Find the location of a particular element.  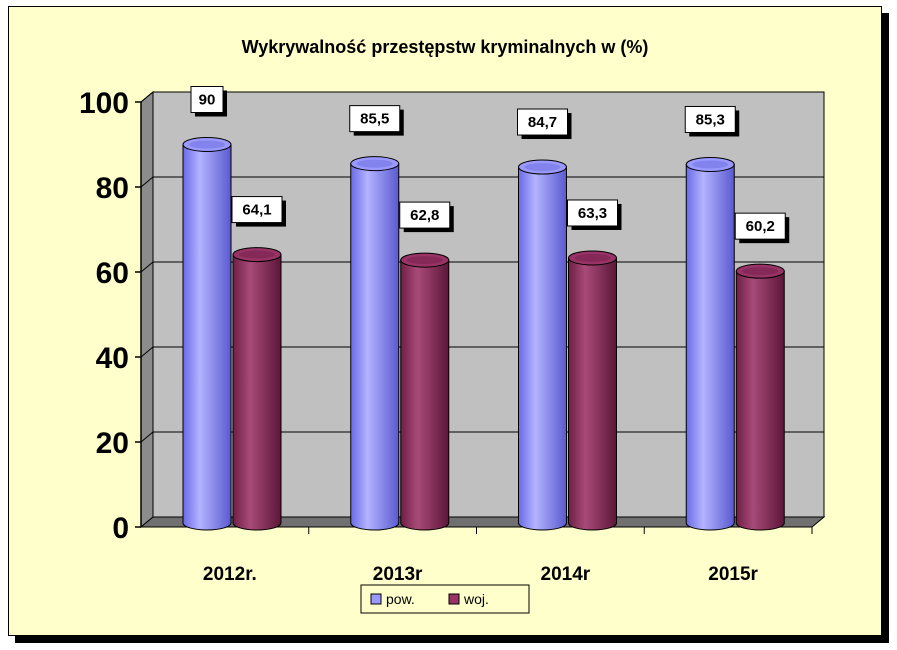

category-label: 2013r is located at coordinates (398, 574).